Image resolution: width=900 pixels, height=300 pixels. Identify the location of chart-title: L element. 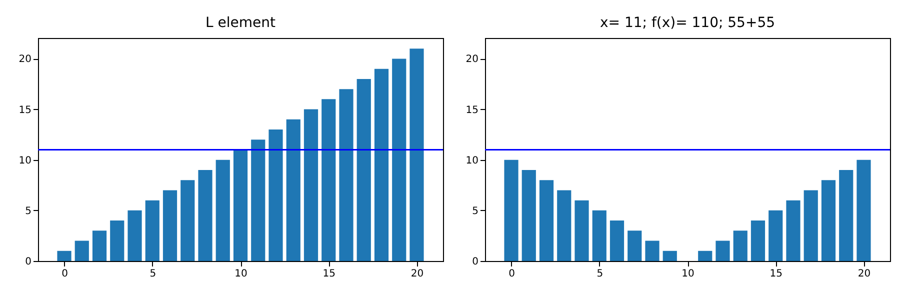
(241, 23).